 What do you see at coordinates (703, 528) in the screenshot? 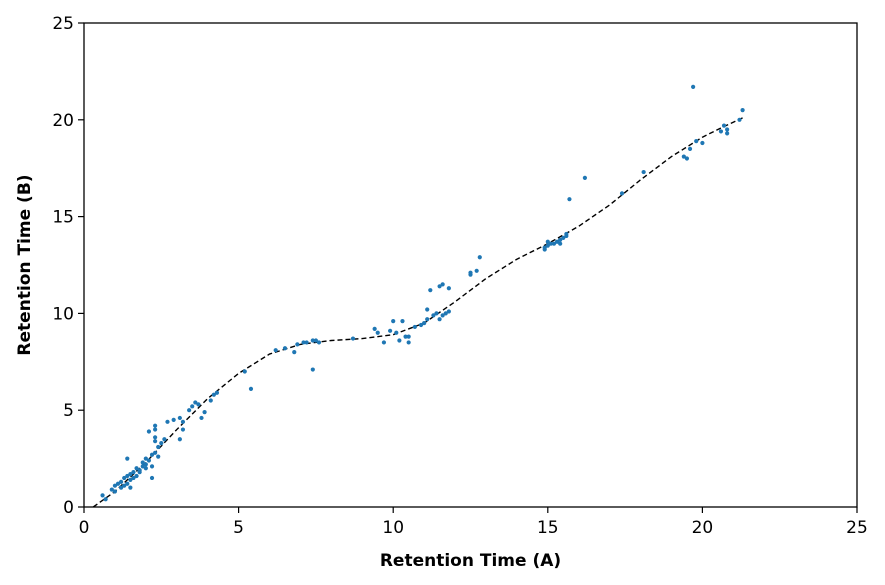
I see `x-tick-label: 20` at bounding box center [703, 528].